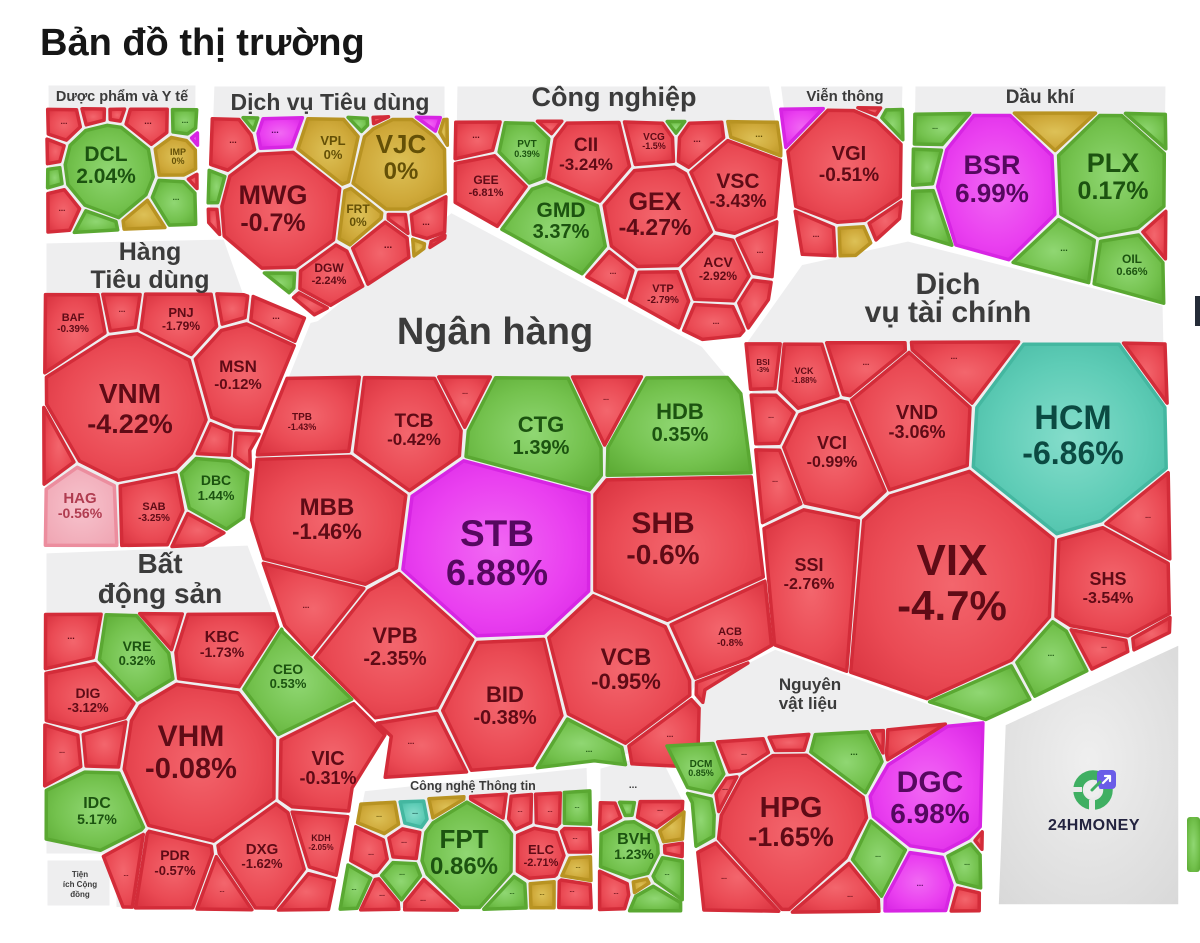 This screenshot has width=1200, height=943. Describe the element at coordinates (526, 144) in the screenshot. I see `svg-text: PVT` at that location.